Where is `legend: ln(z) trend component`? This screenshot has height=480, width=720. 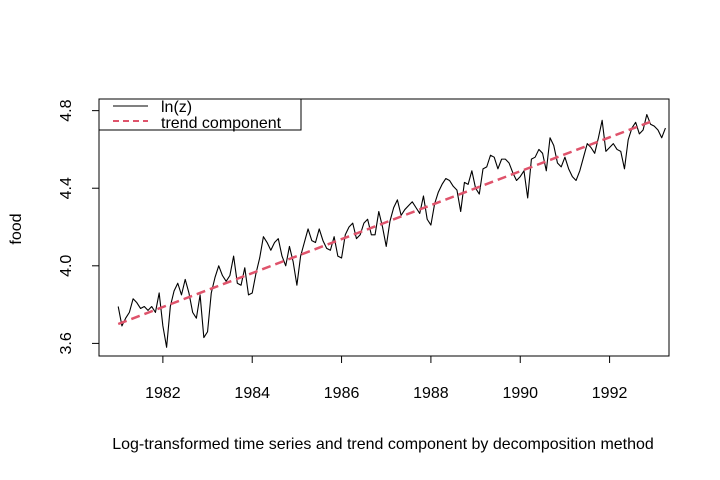 legend: ln(z) trend component is located at coordinates (200, 115).